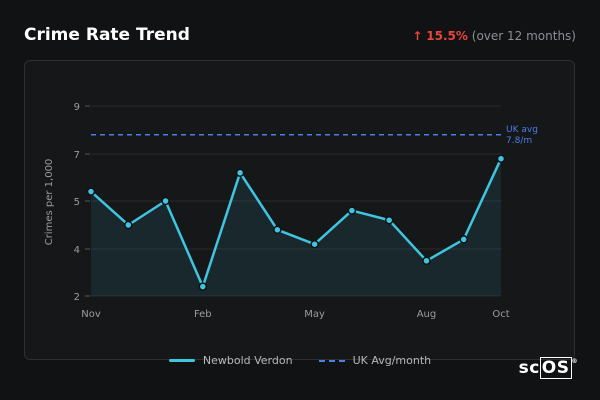 The width and height of the screenshot is (600, 400). What do you see at coordinates (107, 35) in the screenshot?
I see `chart-title: Crime Rate Trend` at bounding box center [107, 35].